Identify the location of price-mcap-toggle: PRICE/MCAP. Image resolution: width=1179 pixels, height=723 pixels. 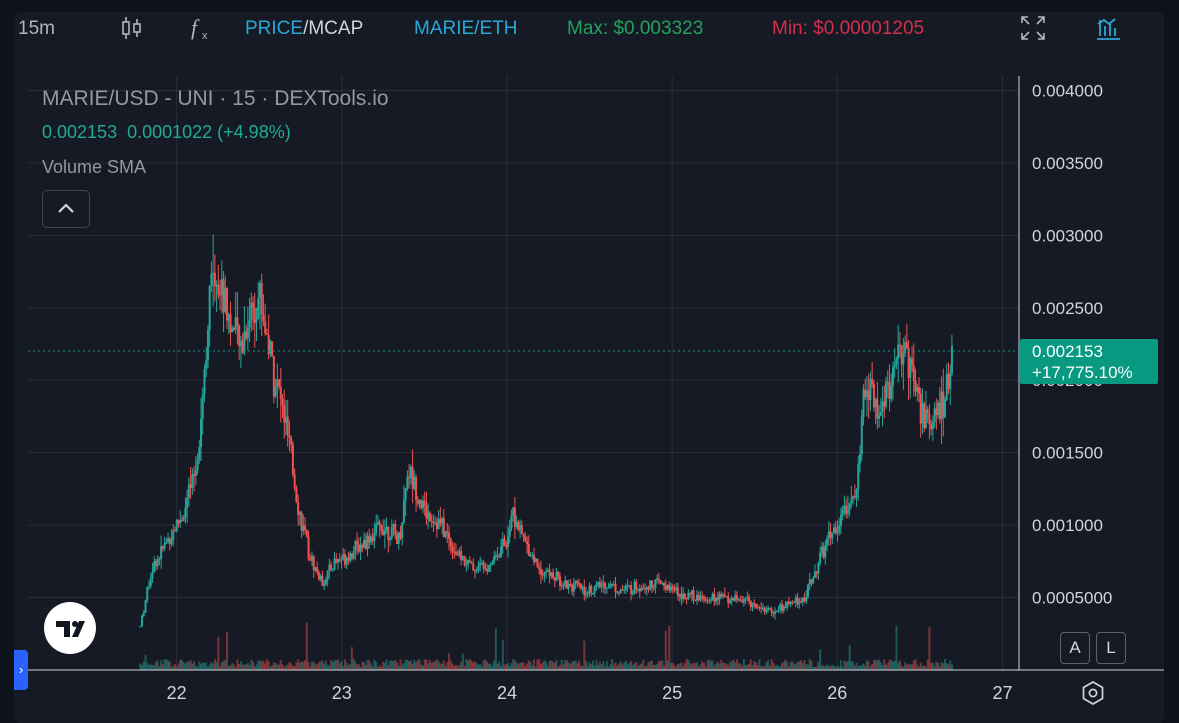
(304, 29).